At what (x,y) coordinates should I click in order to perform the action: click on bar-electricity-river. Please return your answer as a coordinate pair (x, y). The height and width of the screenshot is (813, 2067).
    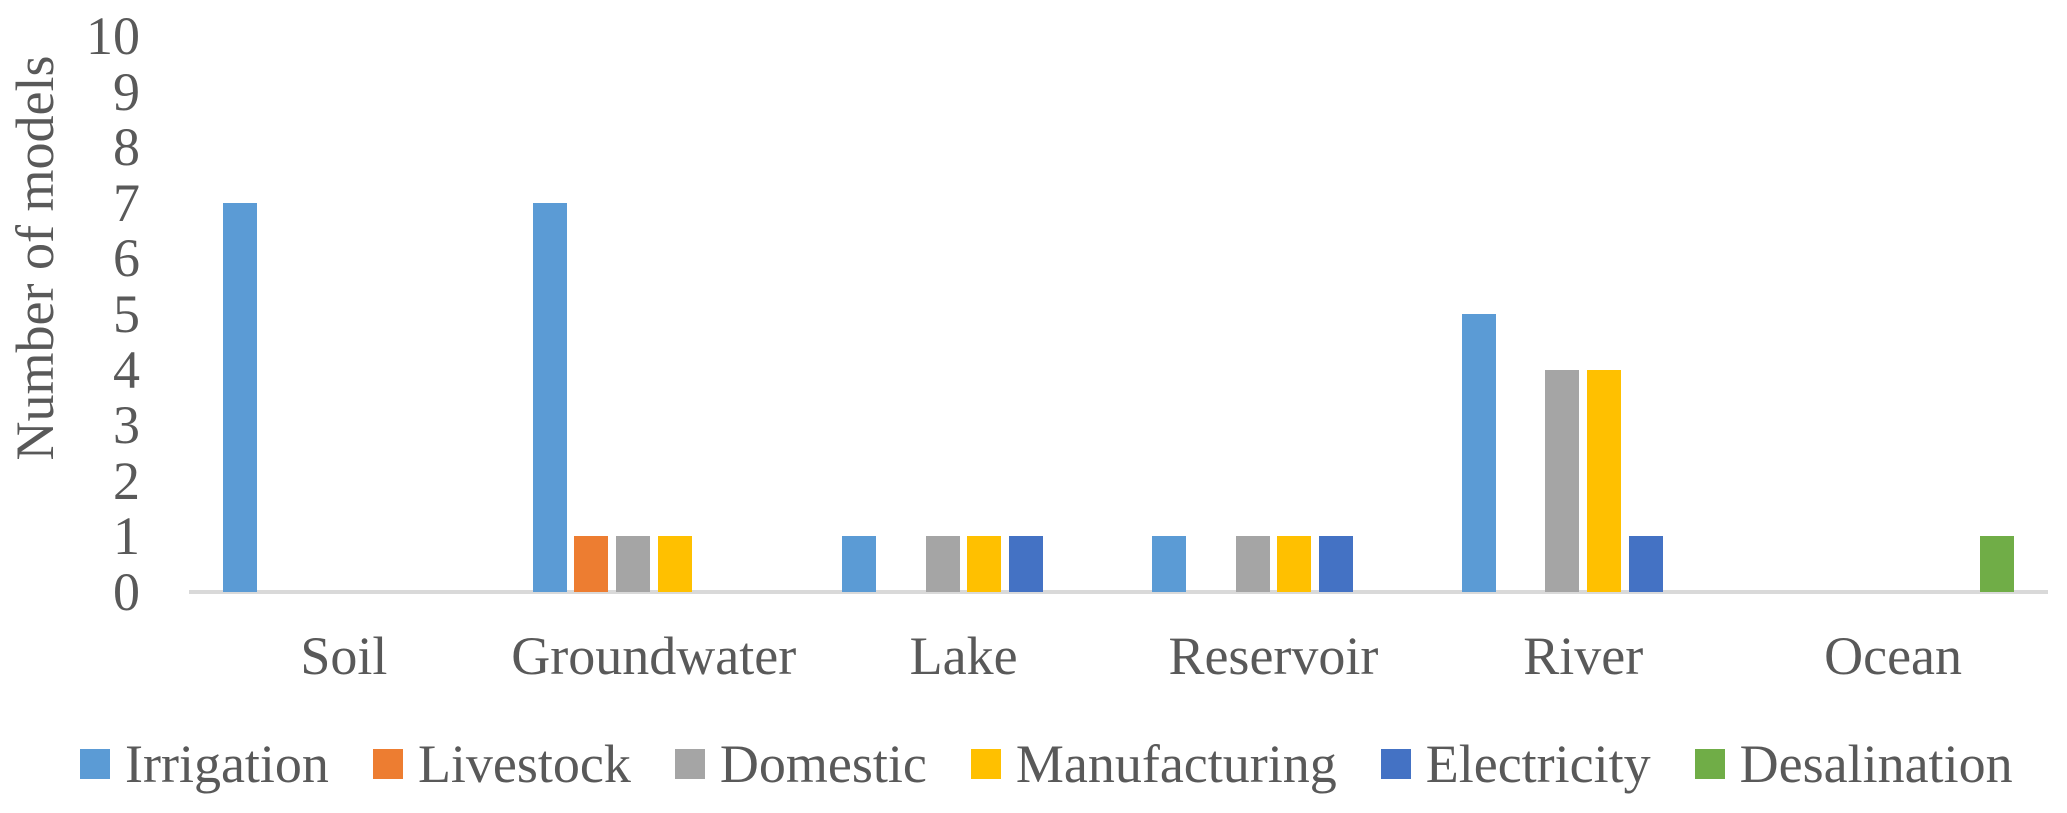
    Looking at the image, I should click on (1645, 564).